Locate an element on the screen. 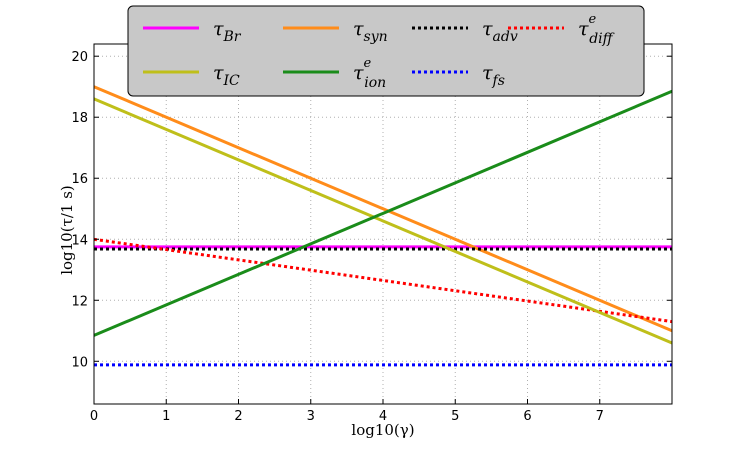  y-axis-label-text: log10(τ/1 s) is located at coordinates (67, 230).